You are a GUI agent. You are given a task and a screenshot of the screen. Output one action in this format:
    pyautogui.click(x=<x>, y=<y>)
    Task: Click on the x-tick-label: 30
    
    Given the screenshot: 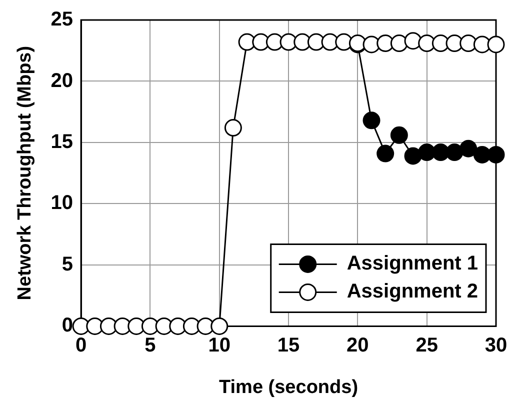 What is the action you would take?
    pyautogui.click(x=496, y=345)
    